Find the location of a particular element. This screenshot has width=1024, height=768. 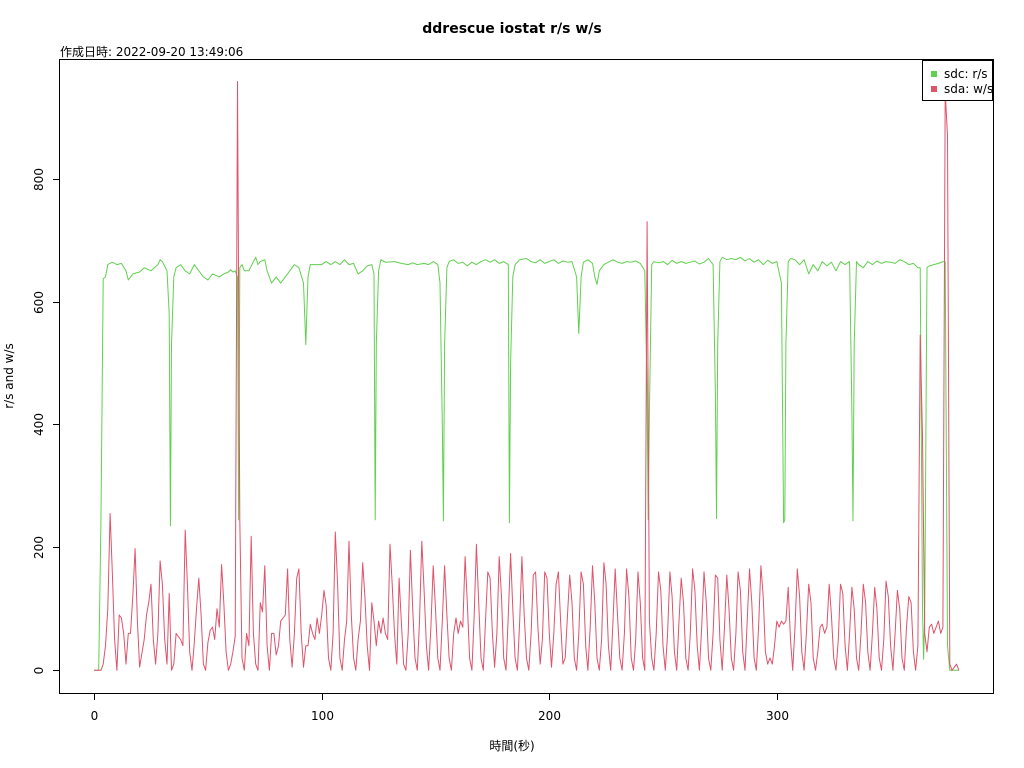

y-tick-label: 200 is located at coordinates (39, 547).